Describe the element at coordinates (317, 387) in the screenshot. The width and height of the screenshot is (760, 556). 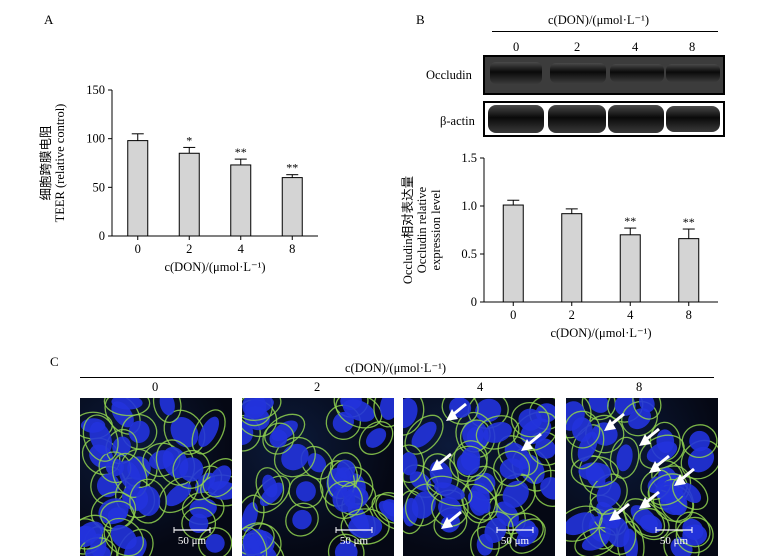
I see `micro-dose-2: 2` at that location.